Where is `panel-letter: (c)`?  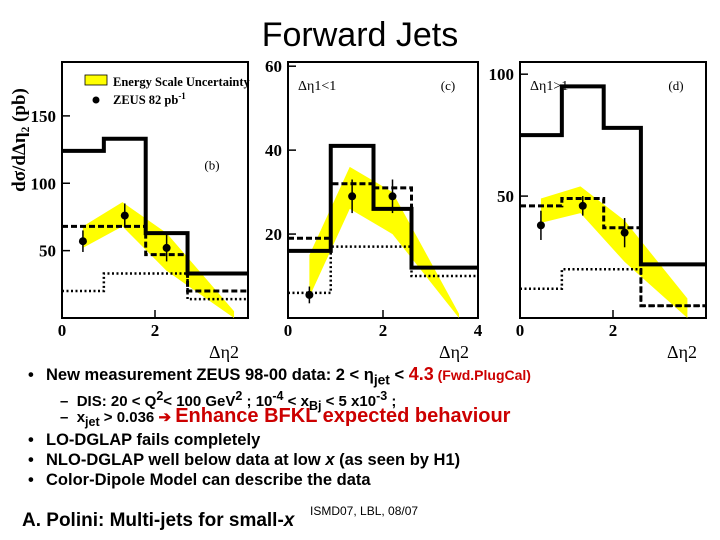
panel-letter: (c) is located at coordinates (448, 85).